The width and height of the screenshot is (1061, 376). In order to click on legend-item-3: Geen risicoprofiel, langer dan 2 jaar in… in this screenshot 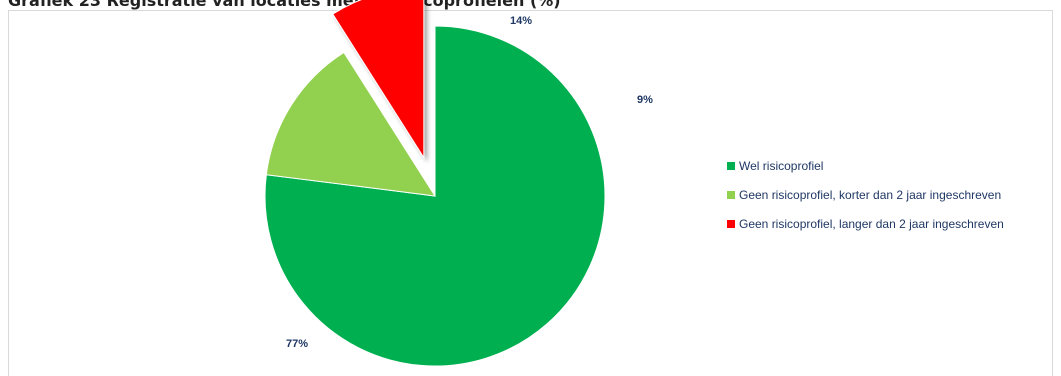, I will do `click(865, 224)`.